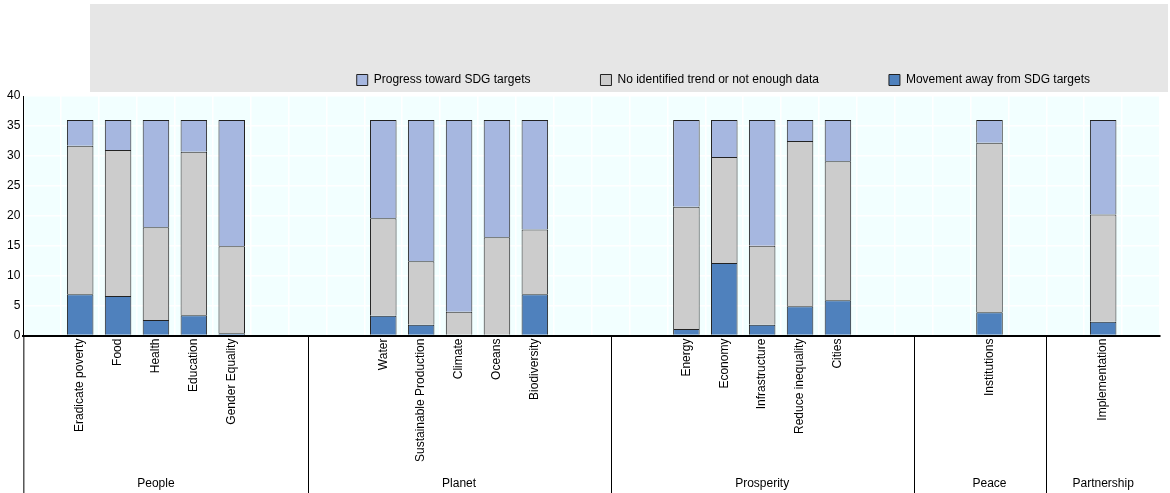  What do you see at coordinates (1103, 483) in the screenshot?
I see `text: Partnership` at bounding box center [1103, 483].